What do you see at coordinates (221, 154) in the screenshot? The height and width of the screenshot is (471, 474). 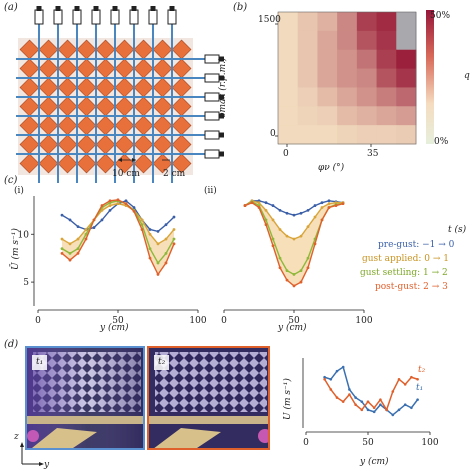 I see `side-motor-cap` at bounding box center [221, 154].